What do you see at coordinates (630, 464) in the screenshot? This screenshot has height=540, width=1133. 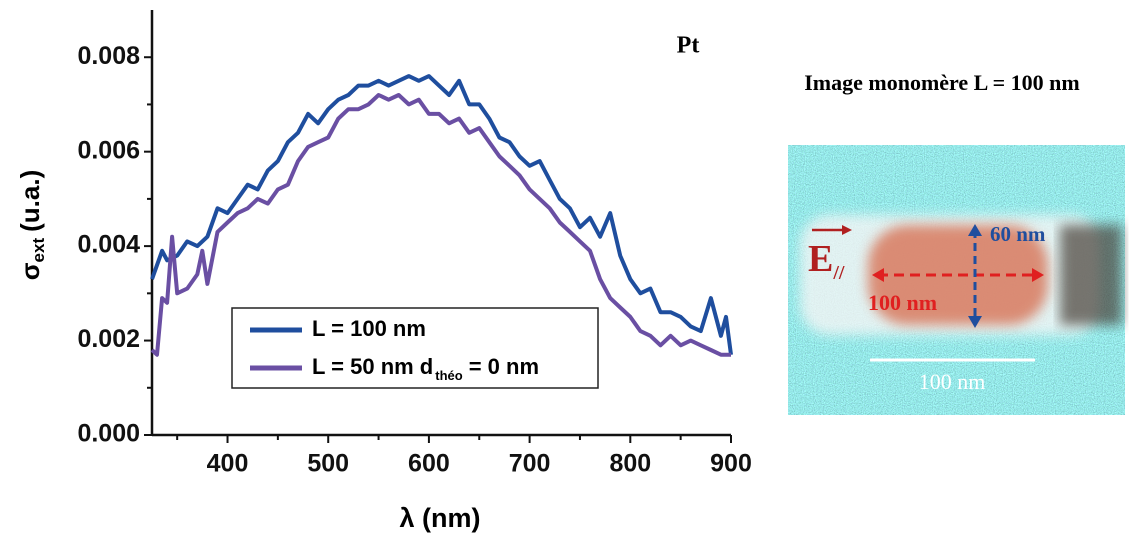 I see `x-tick-label: 800` at bounding box center [630, 464].